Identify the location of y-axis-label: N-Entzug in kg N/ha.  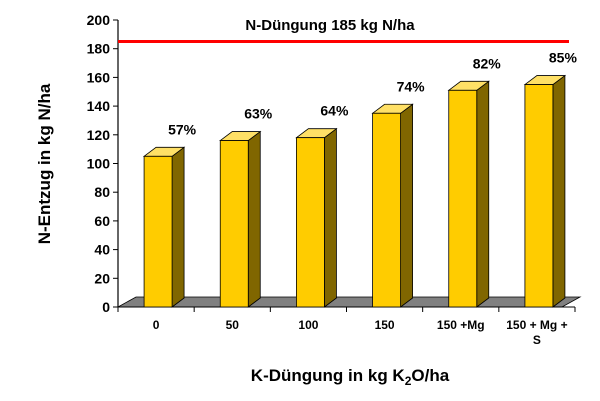
(44, 163).